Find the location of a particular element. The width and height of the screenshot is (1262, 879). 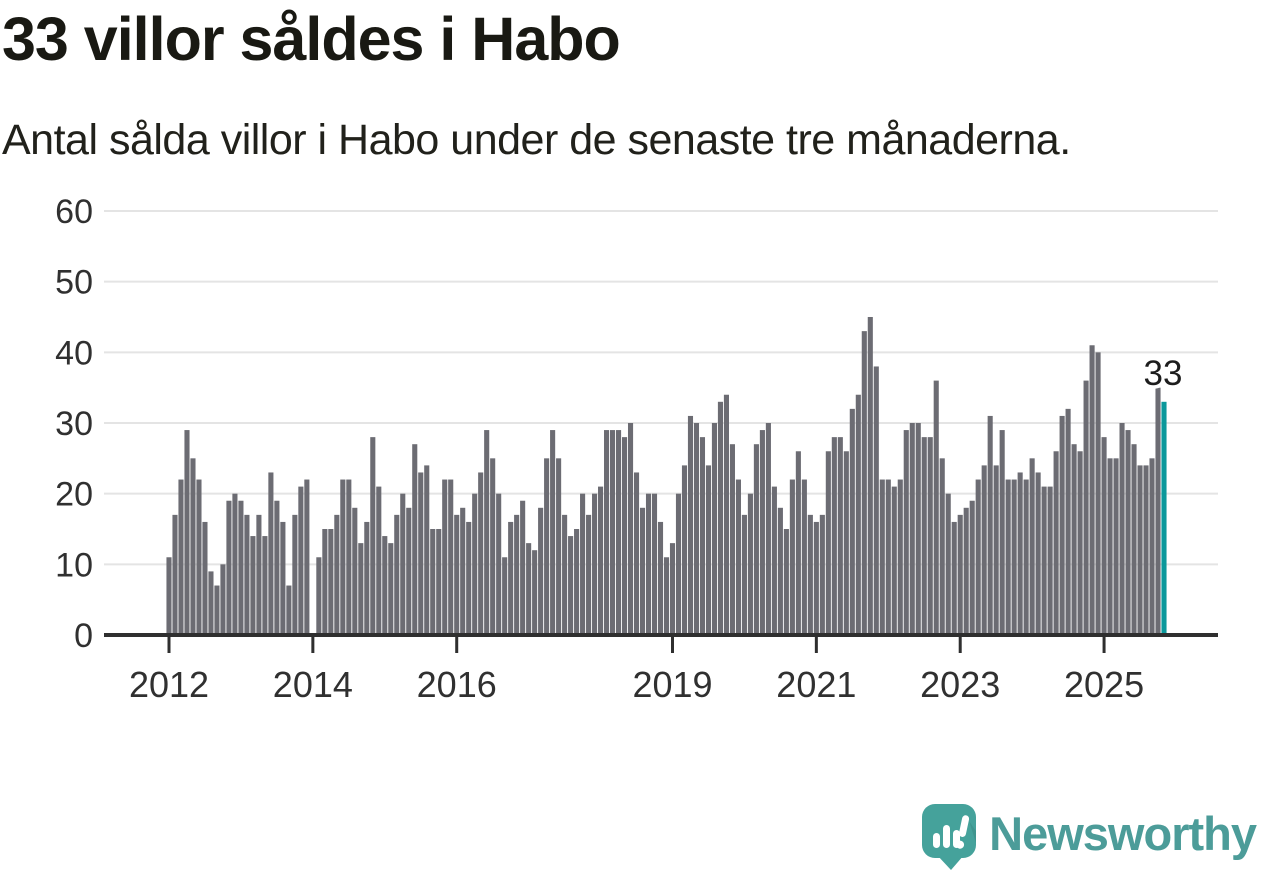

y-axis-label: 30 is located at coordinates (74, 424).